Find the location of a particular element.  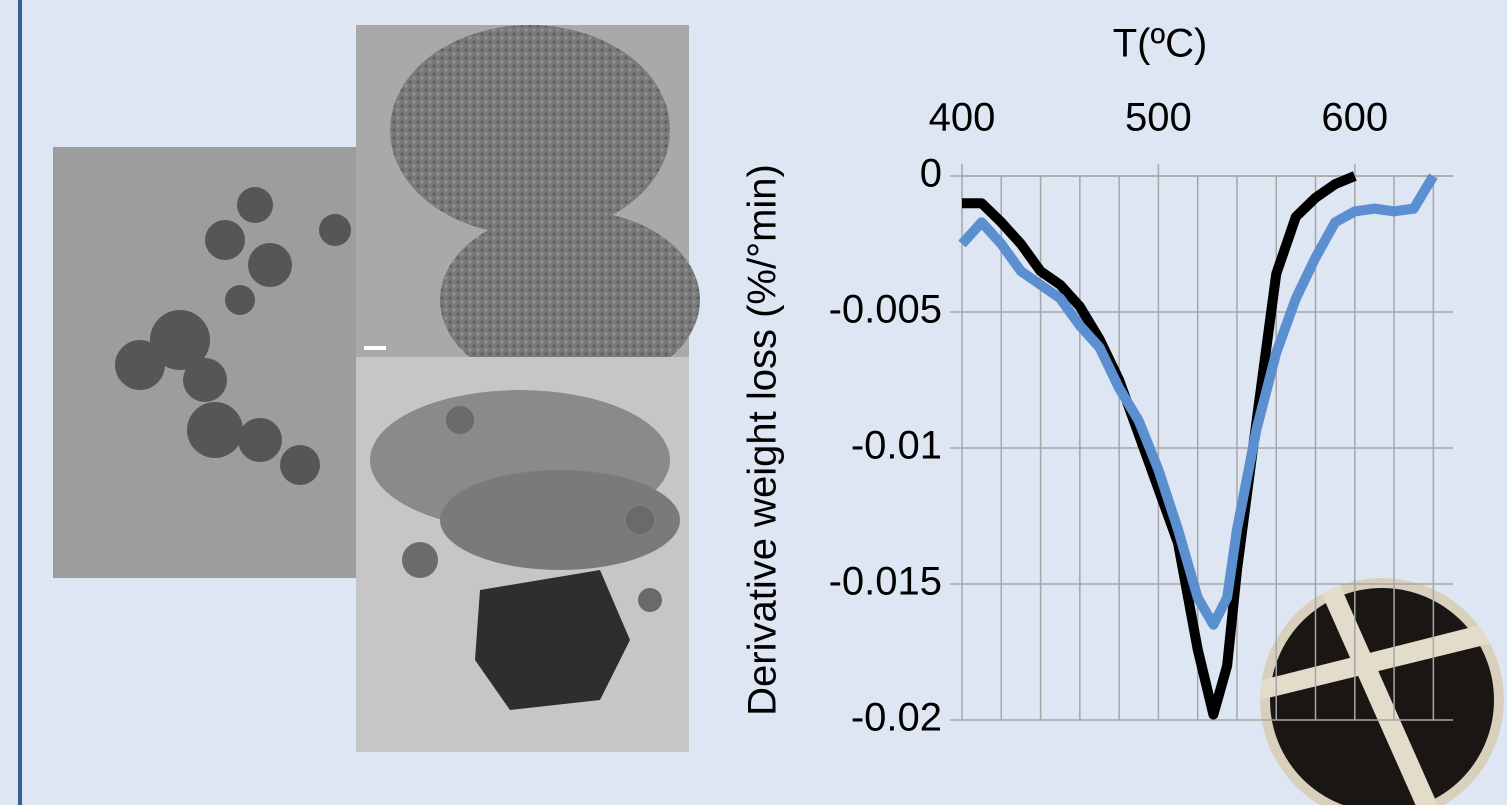

y-tick-label: -0.015 is located at coordinates (885, 582).